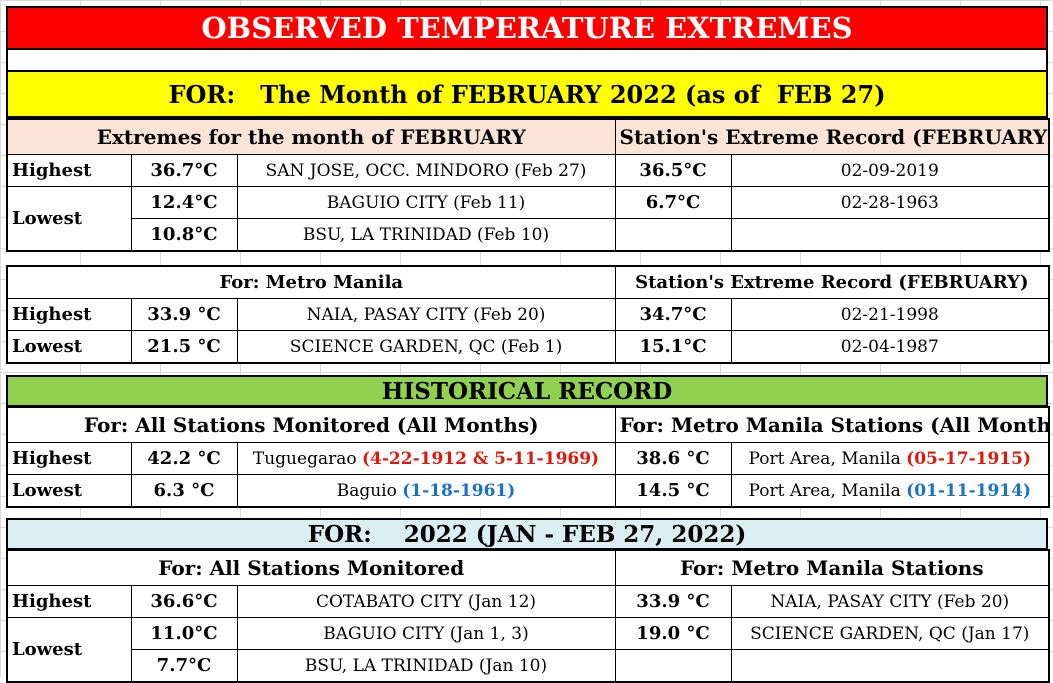  I want to click on table-row: 7.7°C BSU, LA TRINIDAD (Jan 10), so click(528, 666).